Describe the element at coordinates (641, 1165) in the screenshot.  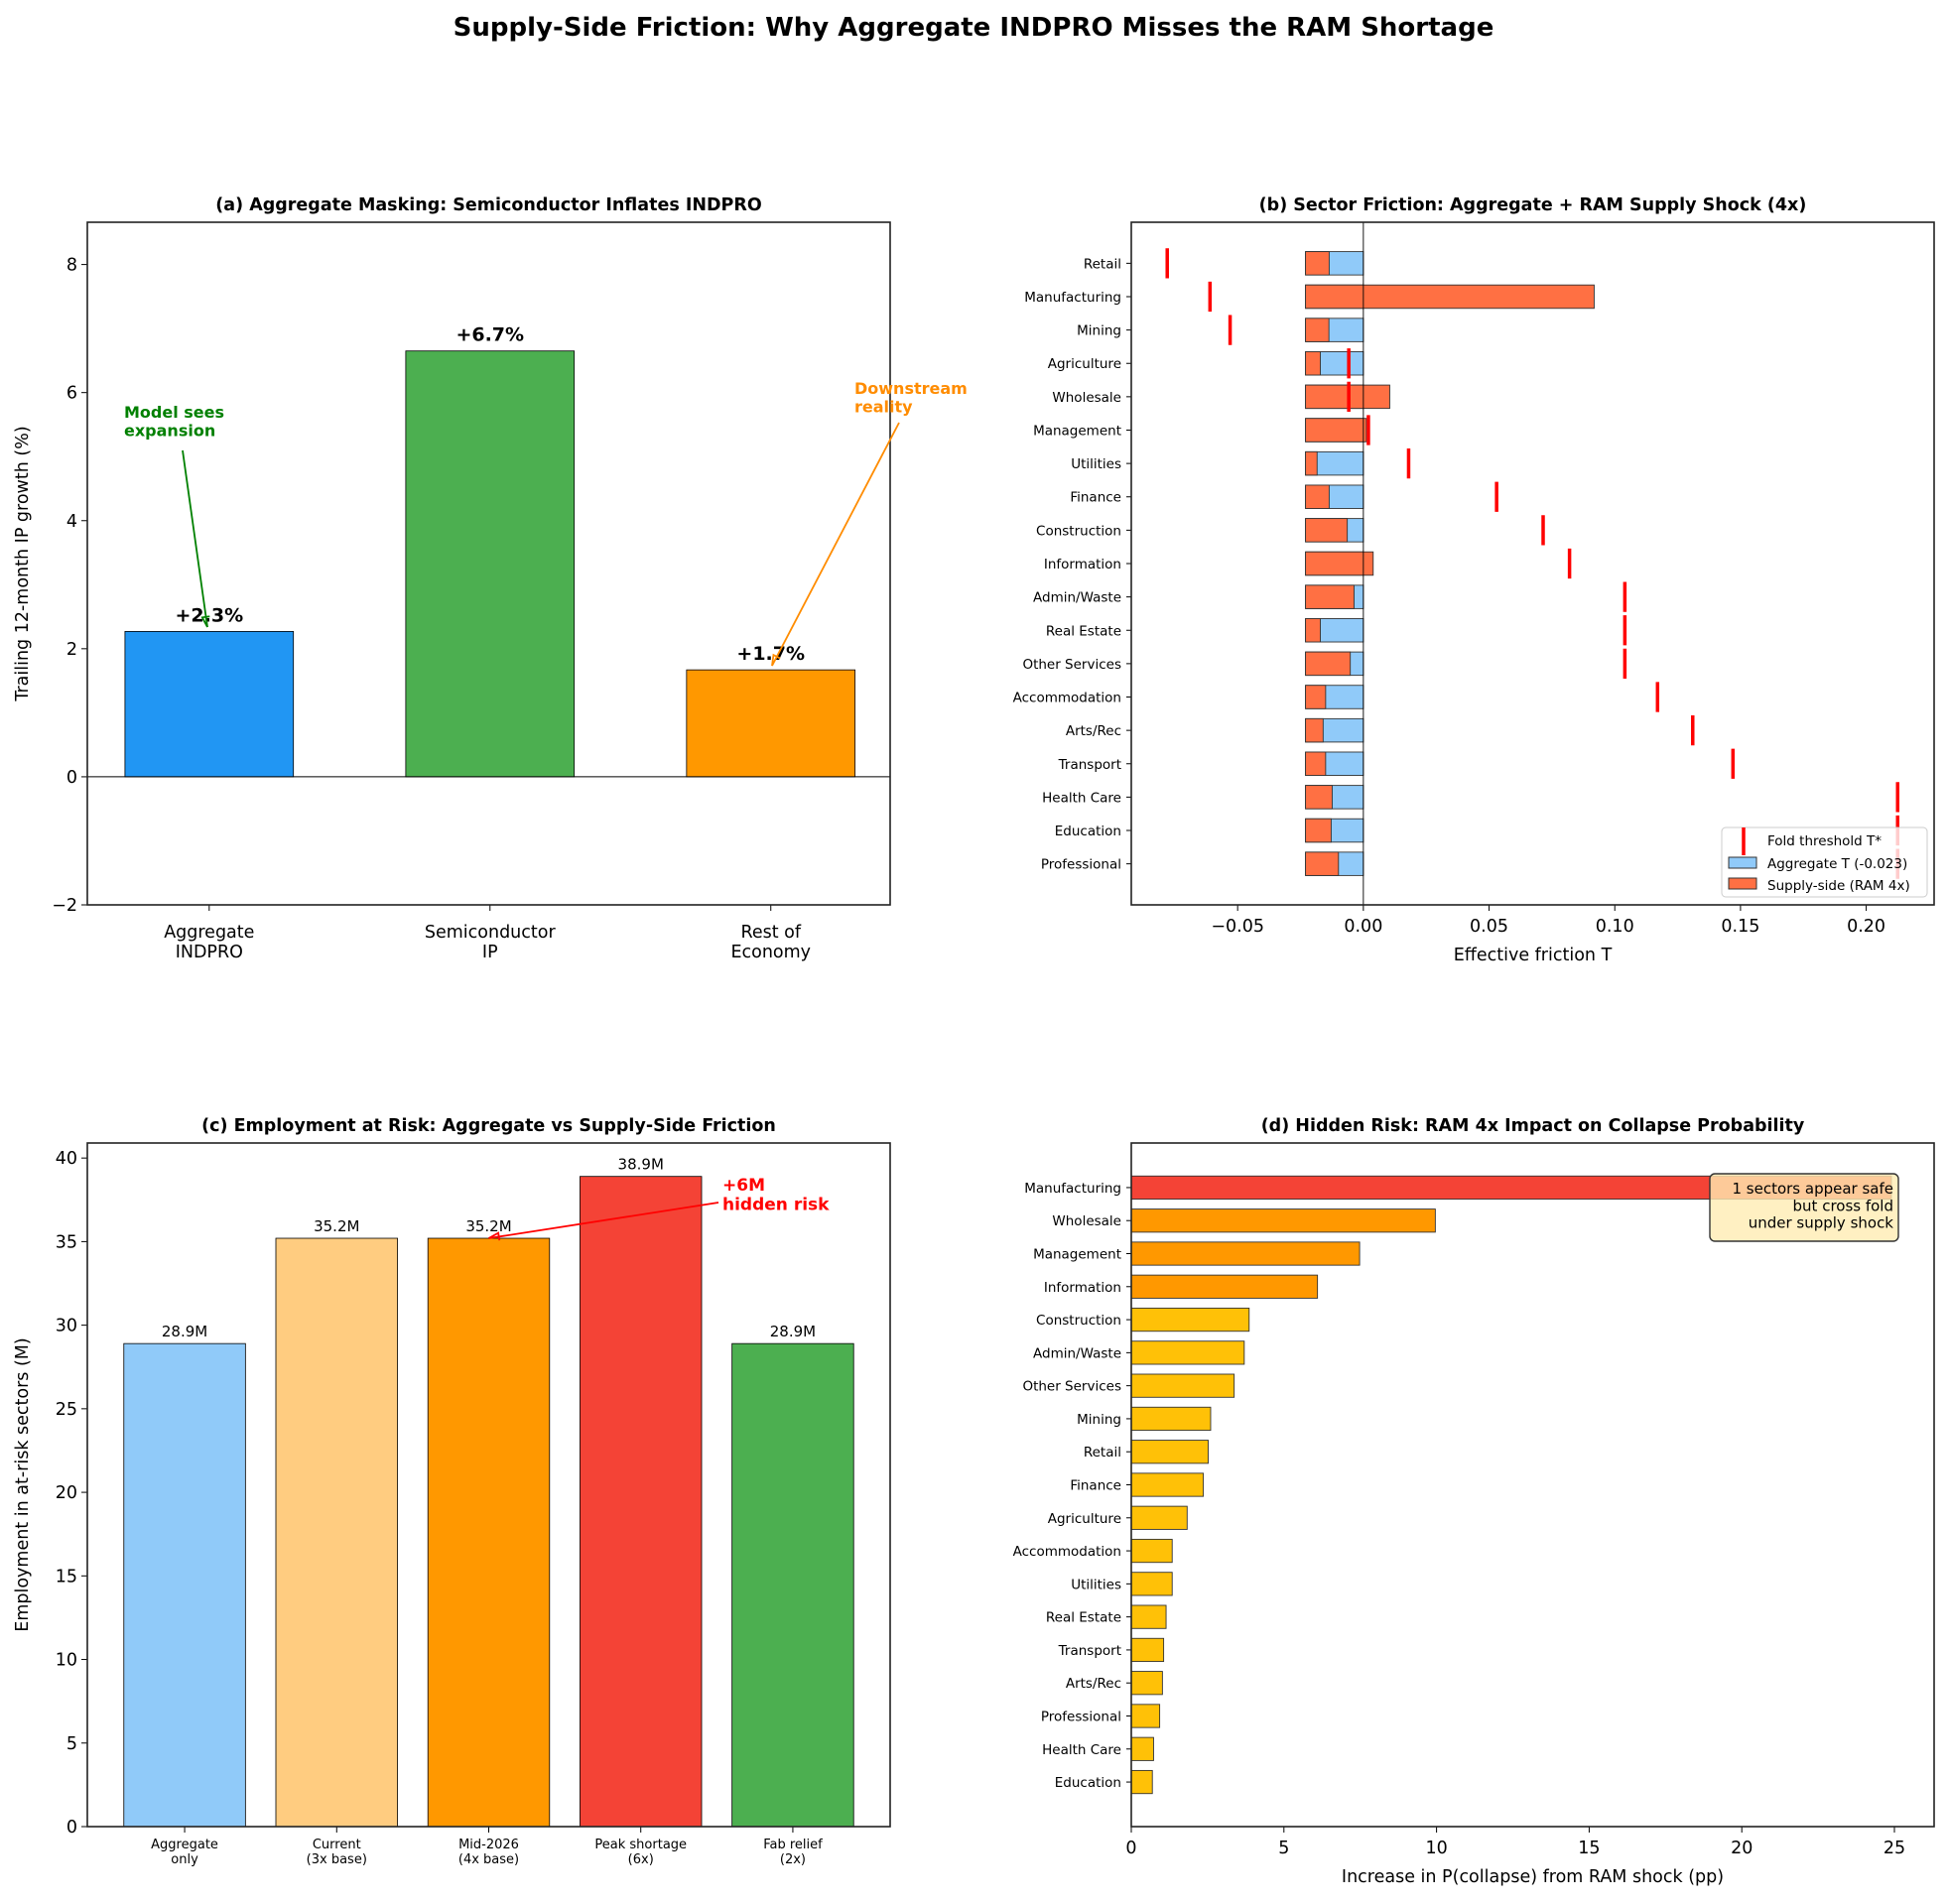
I see `data-label: 38.9M` at that location.